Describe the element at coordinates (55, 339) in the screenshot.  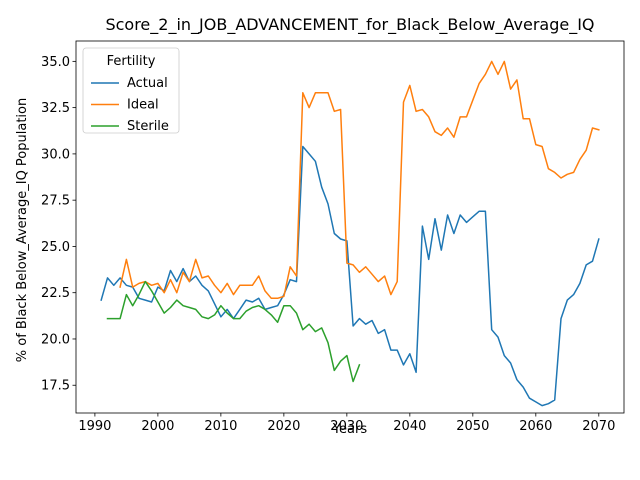
I see `y-tick-label: 20.0` at that location.